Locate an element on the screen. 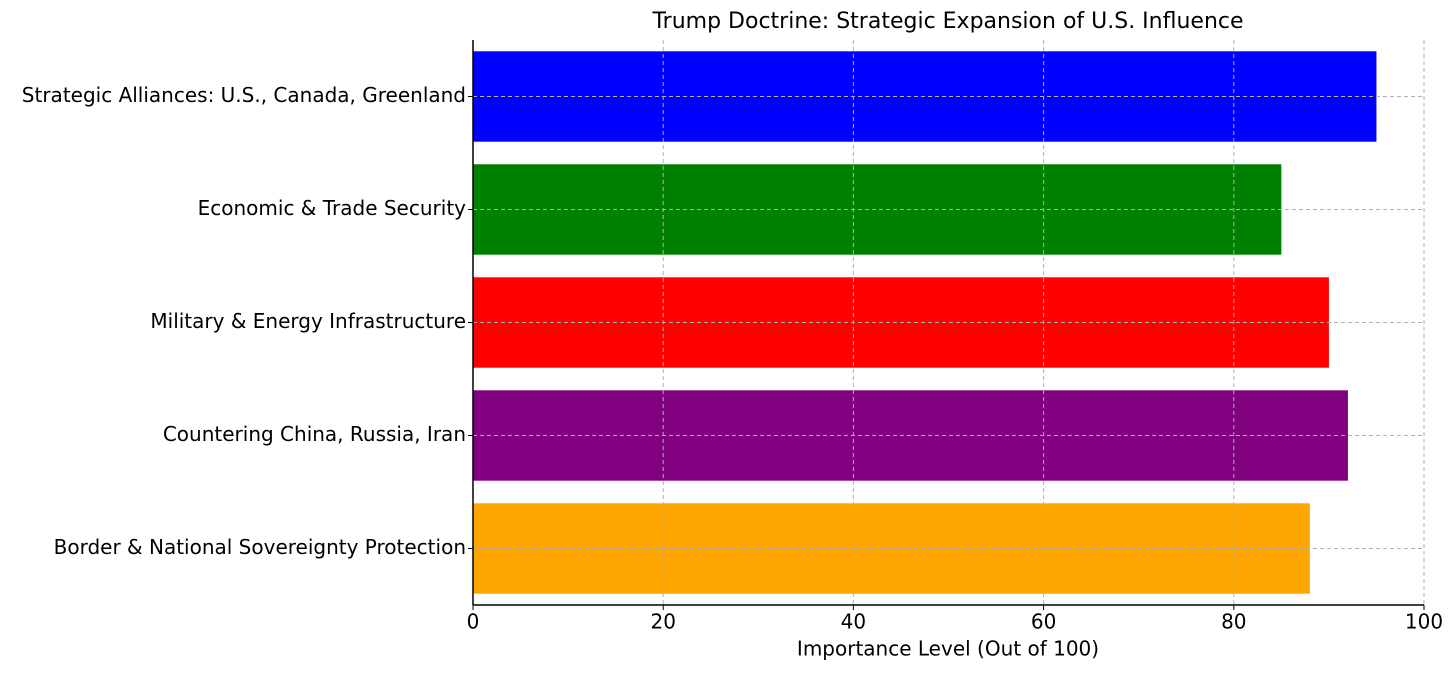  x-tick-label: 80 is located at coordinates (1233, 622).